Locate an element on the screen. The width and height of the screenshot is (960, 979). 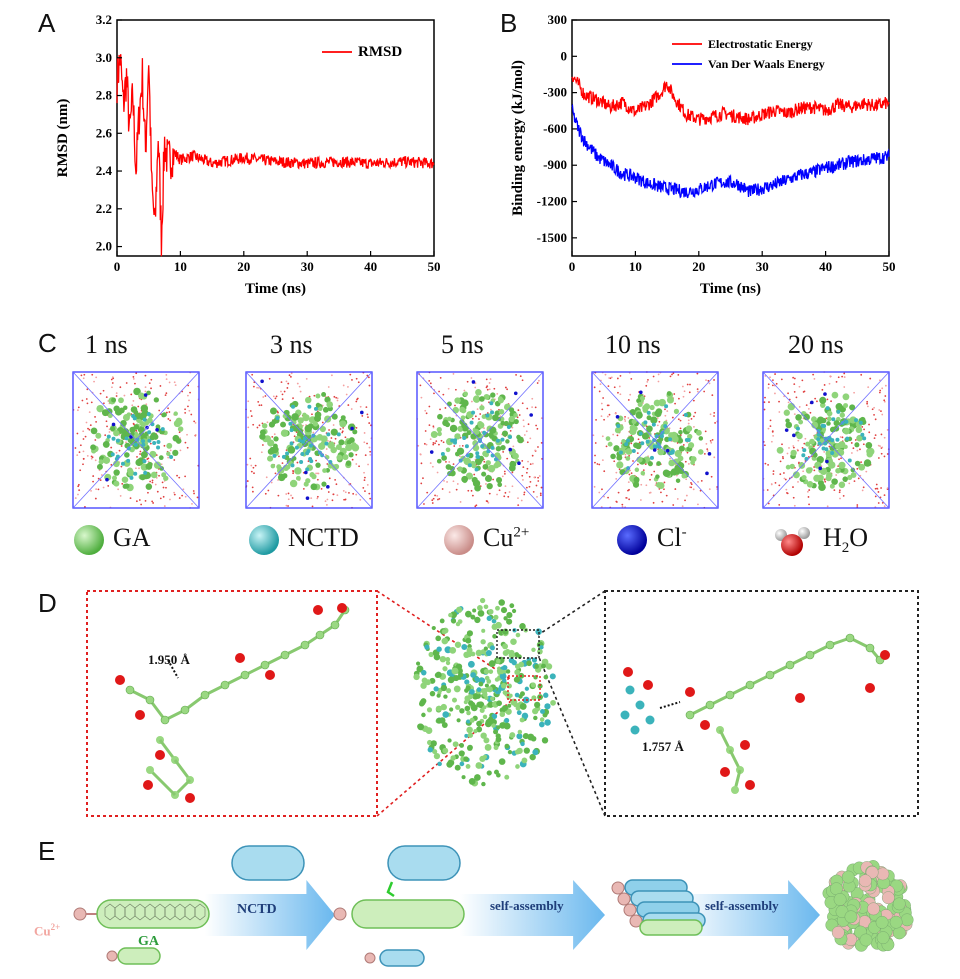
cu-ion-small is located at coordinates (370, 958).